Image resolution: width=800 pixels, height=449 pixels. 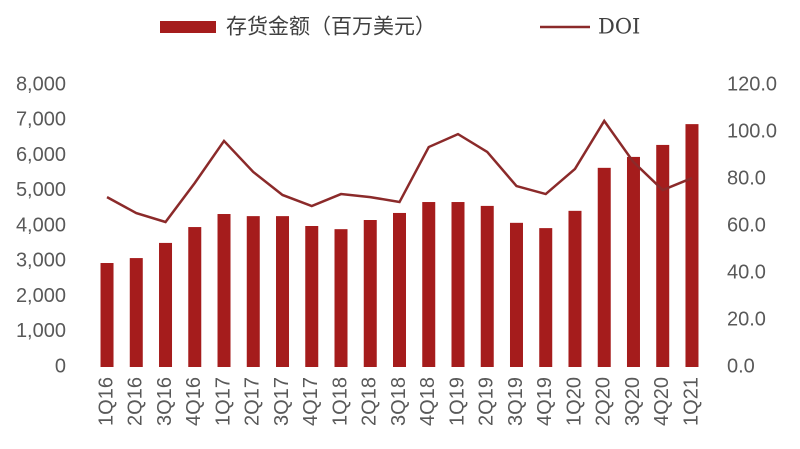 What do you see at coordinates (487, 401) in the screenshot?
I see `x-tick-label: 2Q19` at bounding box center [487, 401].